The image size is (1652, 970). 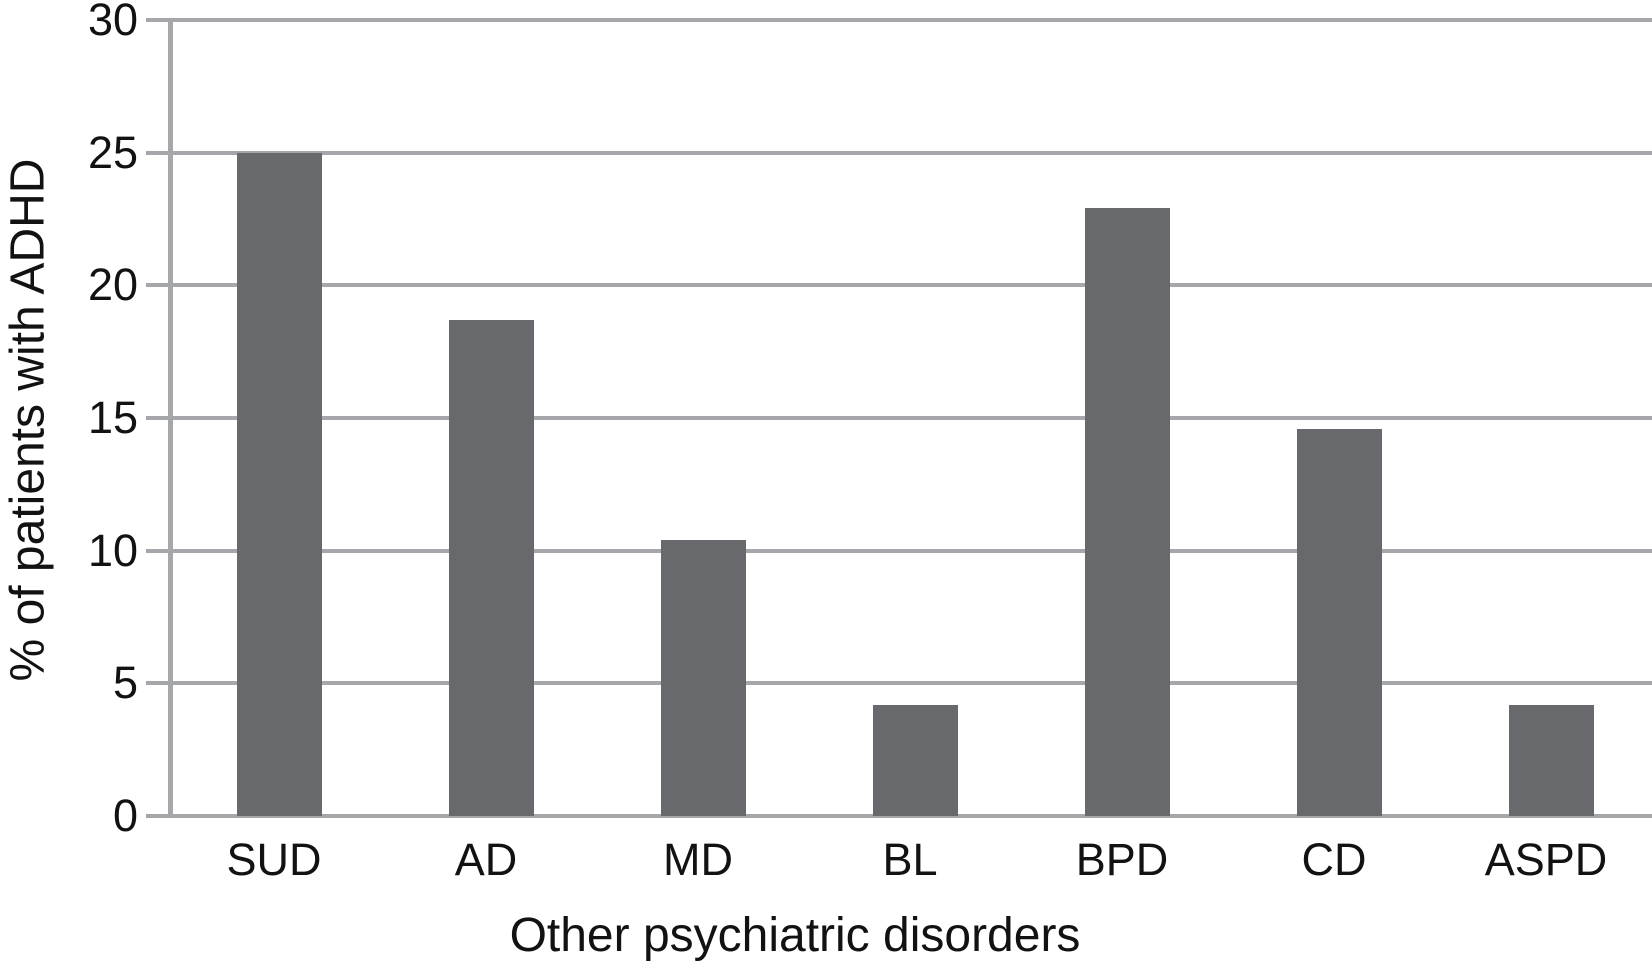 I want to click on y-tick-label-5: 5, so click(x=125, y=683).